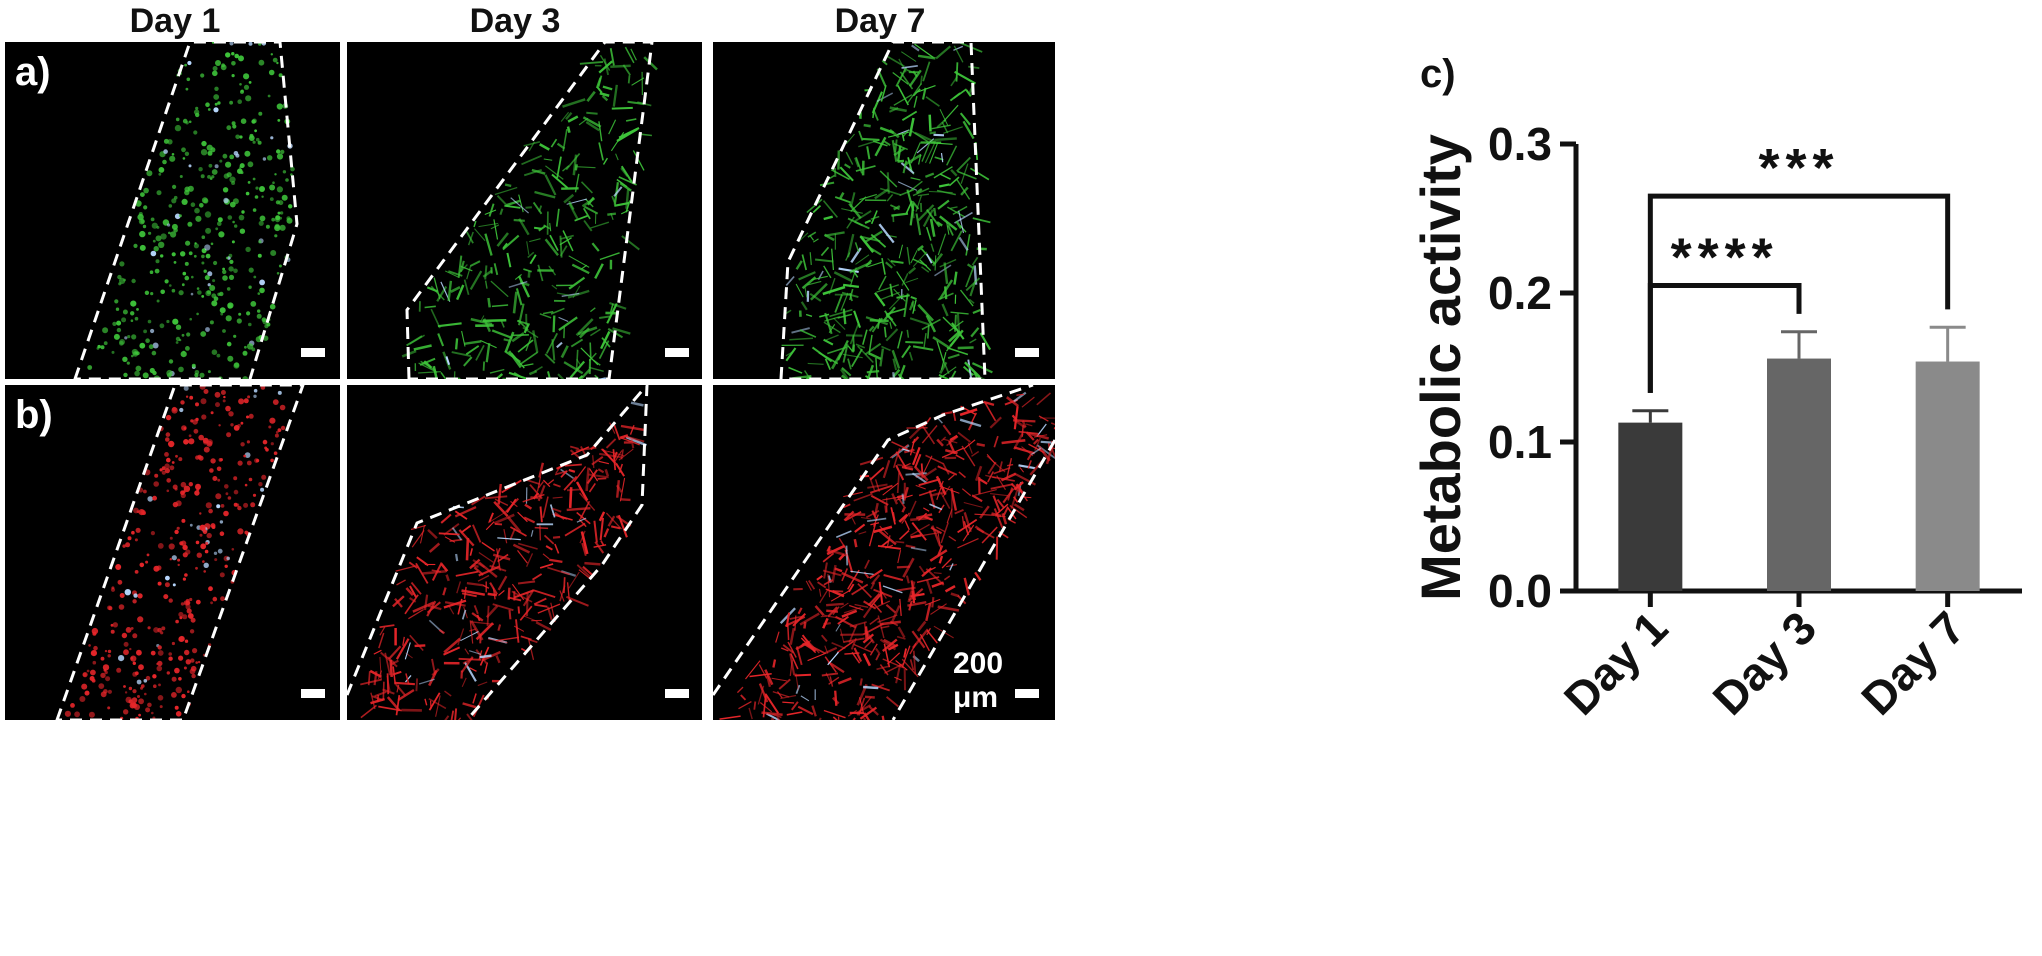  I want to click on column-title-day1: Day 1, so click(175, 21).